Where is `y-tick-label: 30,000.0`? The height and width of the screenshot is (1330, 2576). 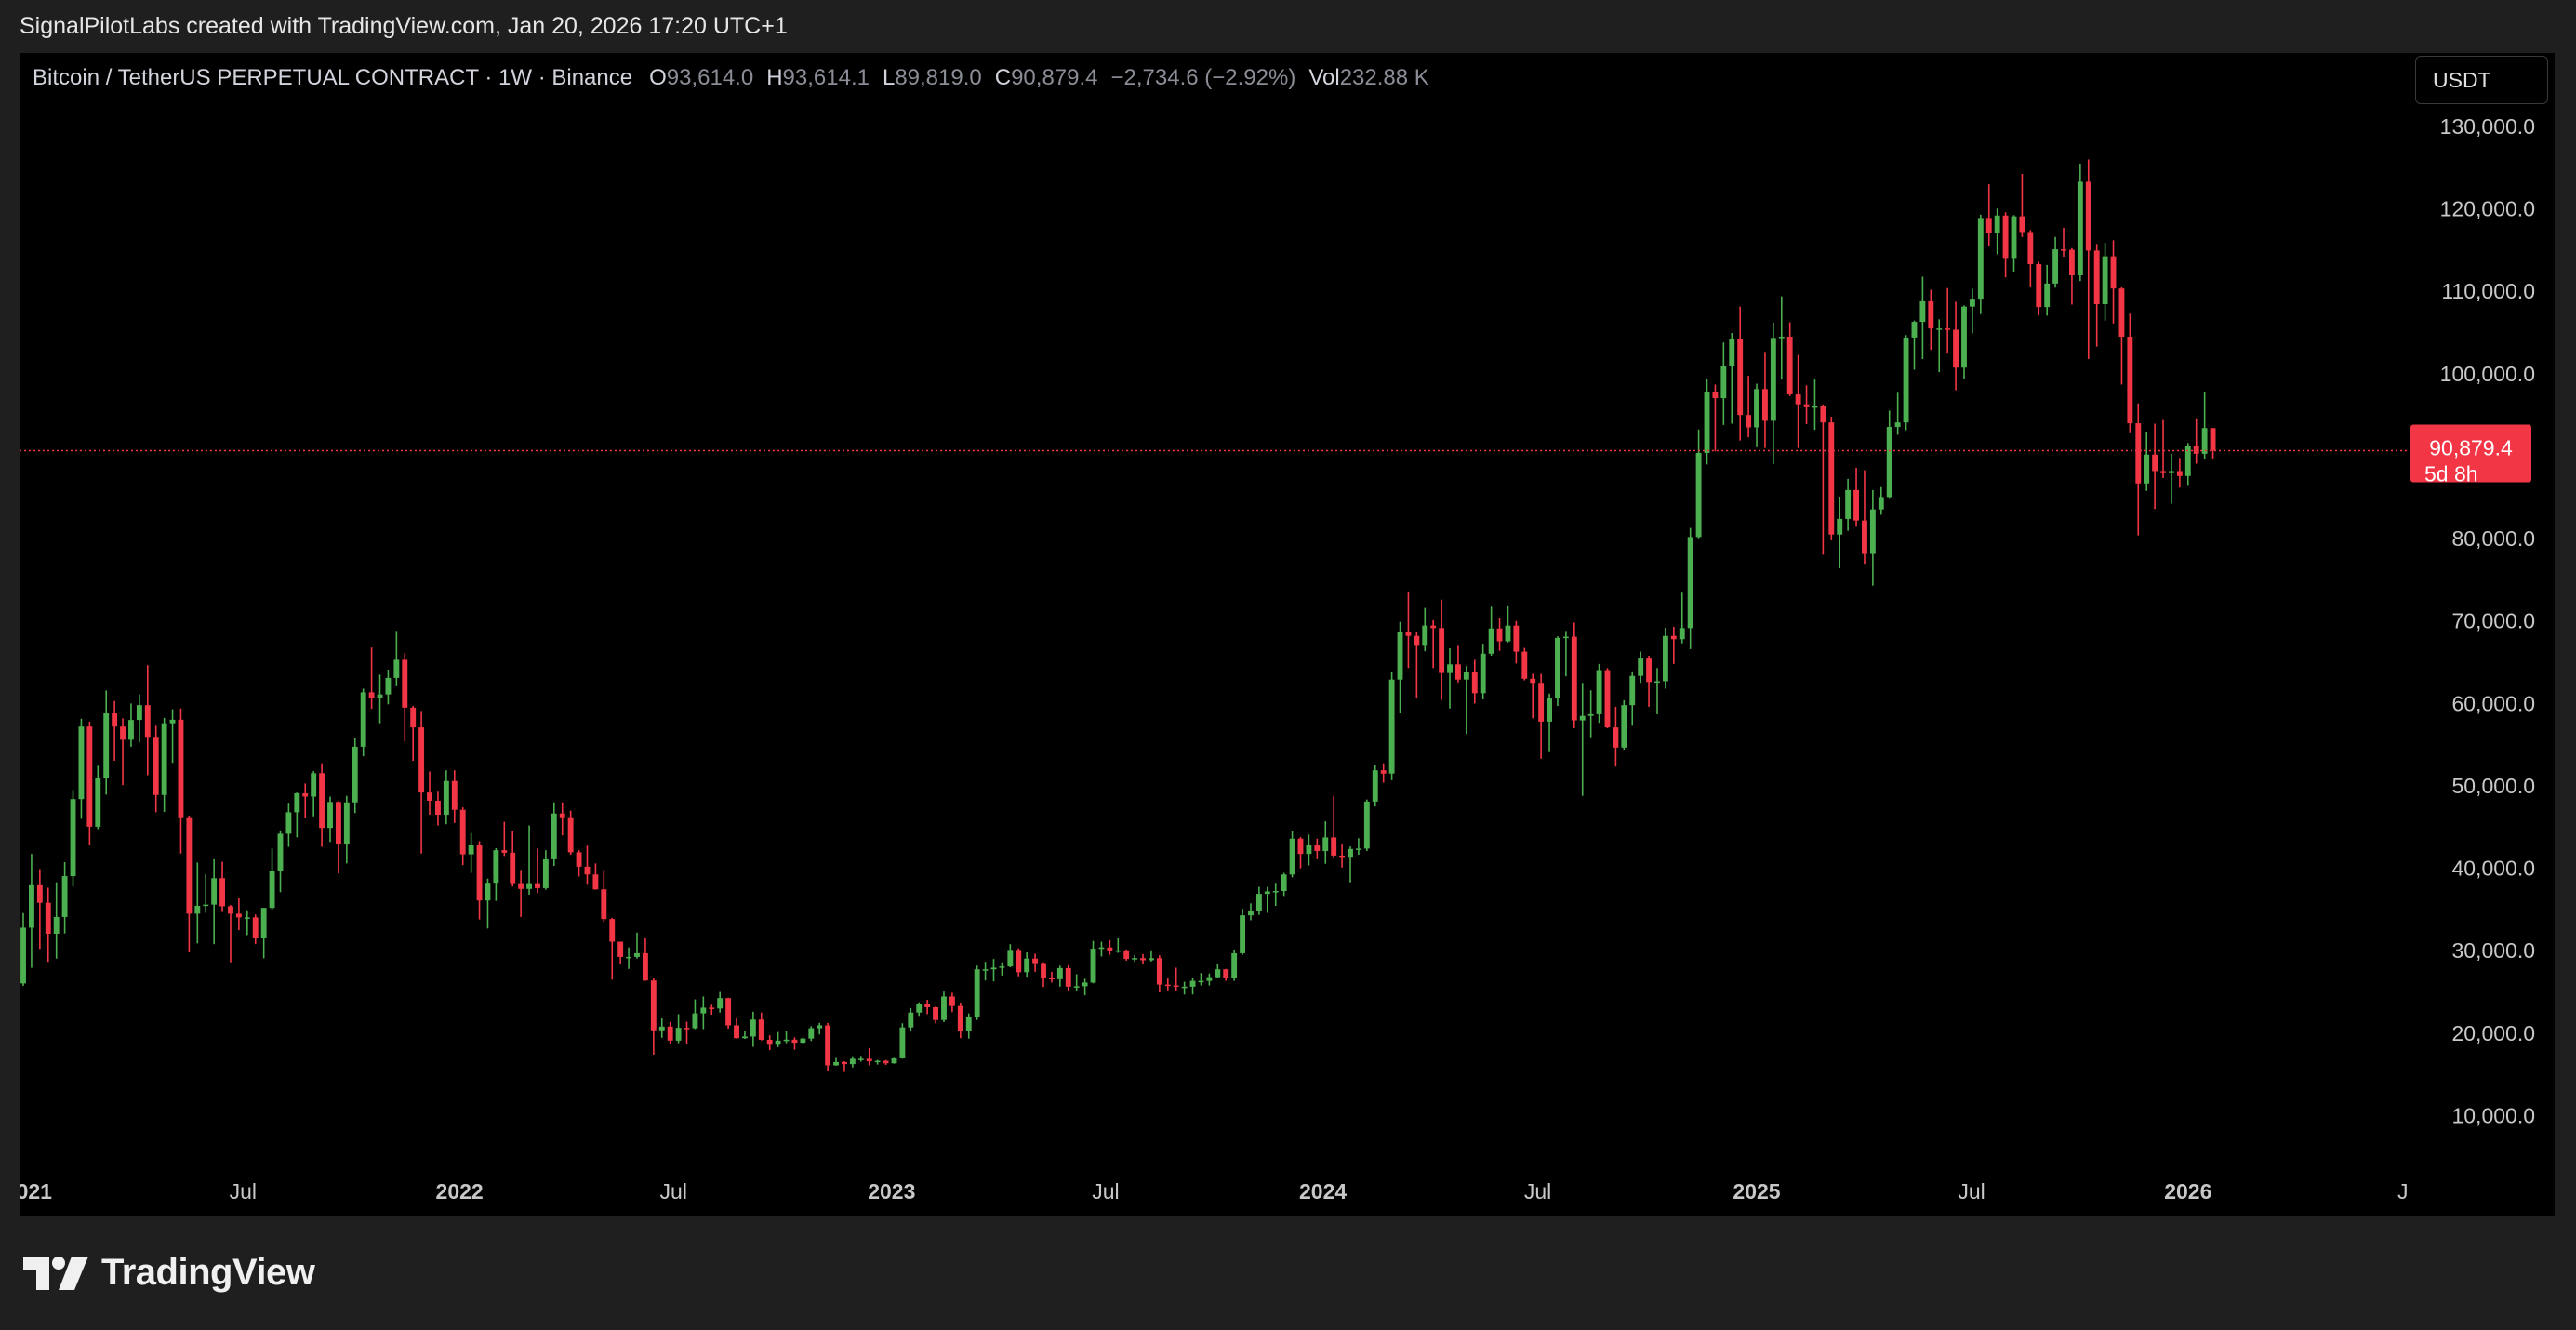
y-tick-label: 30,000.0 is located at coordinates (2493, 951).